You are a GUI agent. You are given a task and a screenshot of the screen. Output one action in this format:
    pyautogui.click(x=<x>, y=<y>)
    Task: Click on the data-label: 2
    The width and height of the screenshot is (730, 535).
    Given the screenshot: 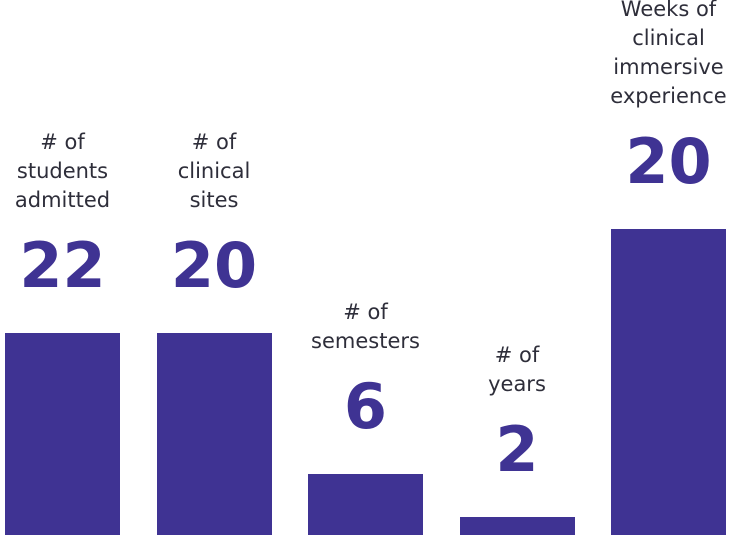 What is the action you would take?
    pyautogui.click(x=517, y=449)
    